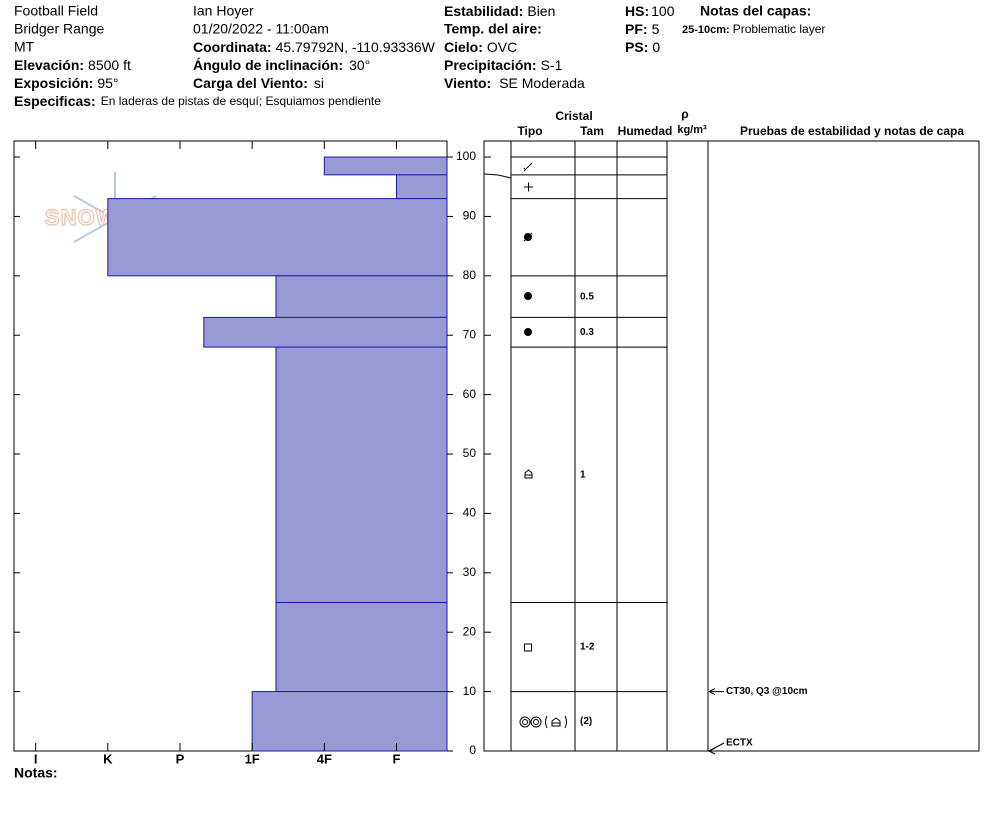  I want to click on x-tick-label: F, so click(397, 758).